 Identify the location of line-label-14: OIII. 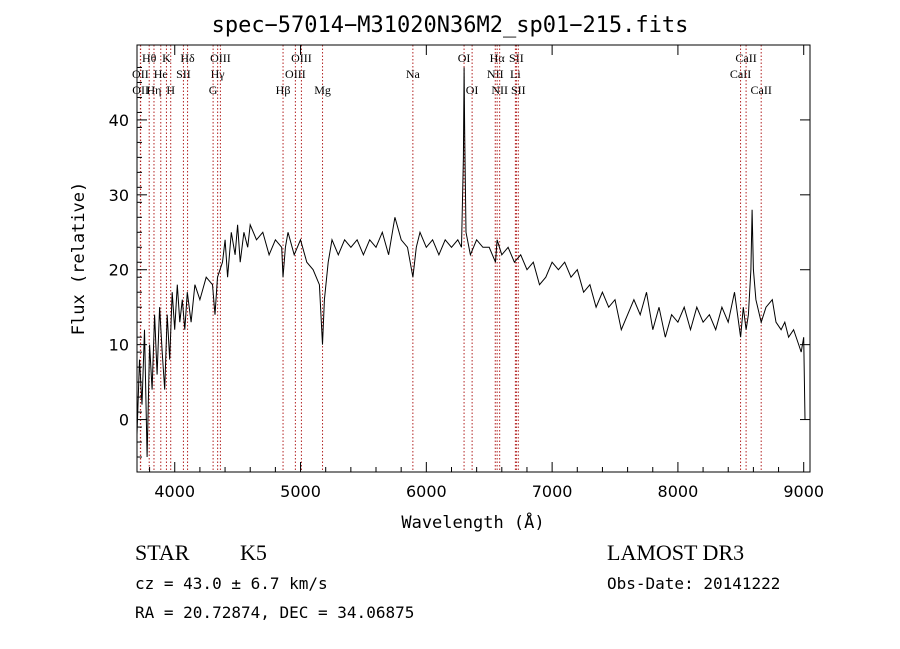
(301, 58).